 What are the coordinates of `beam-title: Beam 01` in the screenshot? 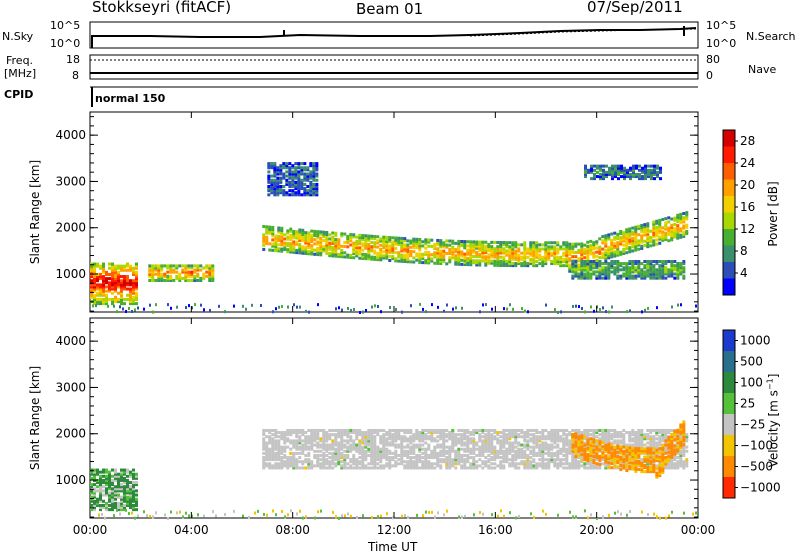 It's located at (390, 9).